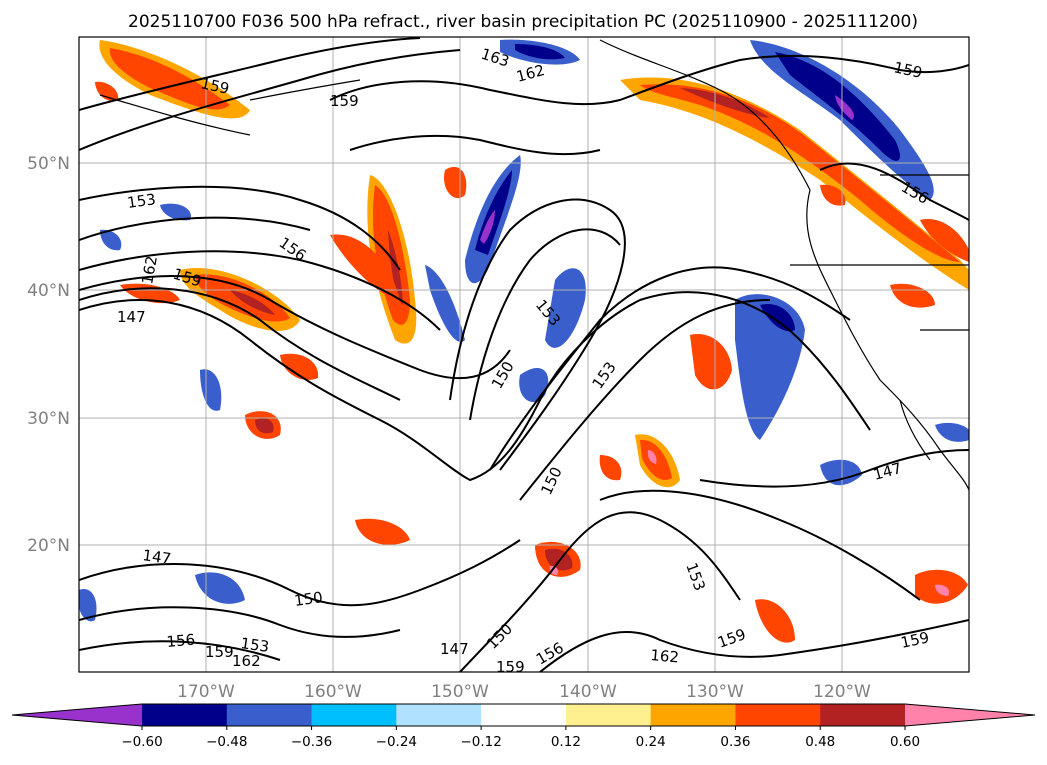 The width and height of the screenshot is (1047, 765). What do you see at coordinates (48, 291) in the screenshot?
I see `lat-label: 40°N` at bounding box center [48, 291].